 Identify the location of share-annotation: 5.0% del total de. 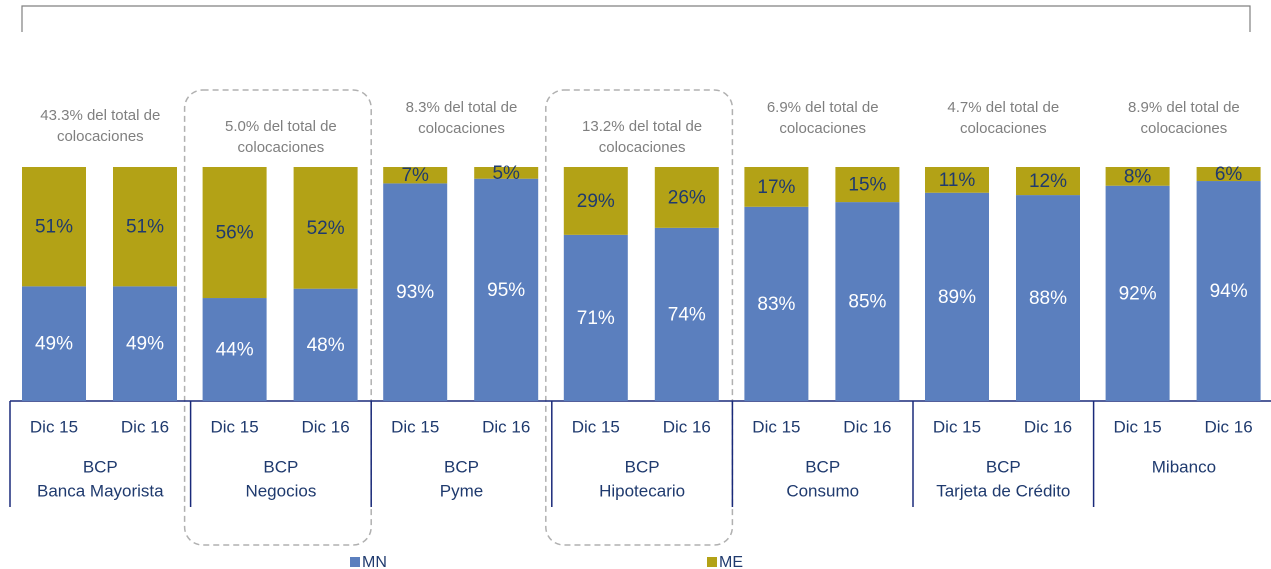
(281, 126).